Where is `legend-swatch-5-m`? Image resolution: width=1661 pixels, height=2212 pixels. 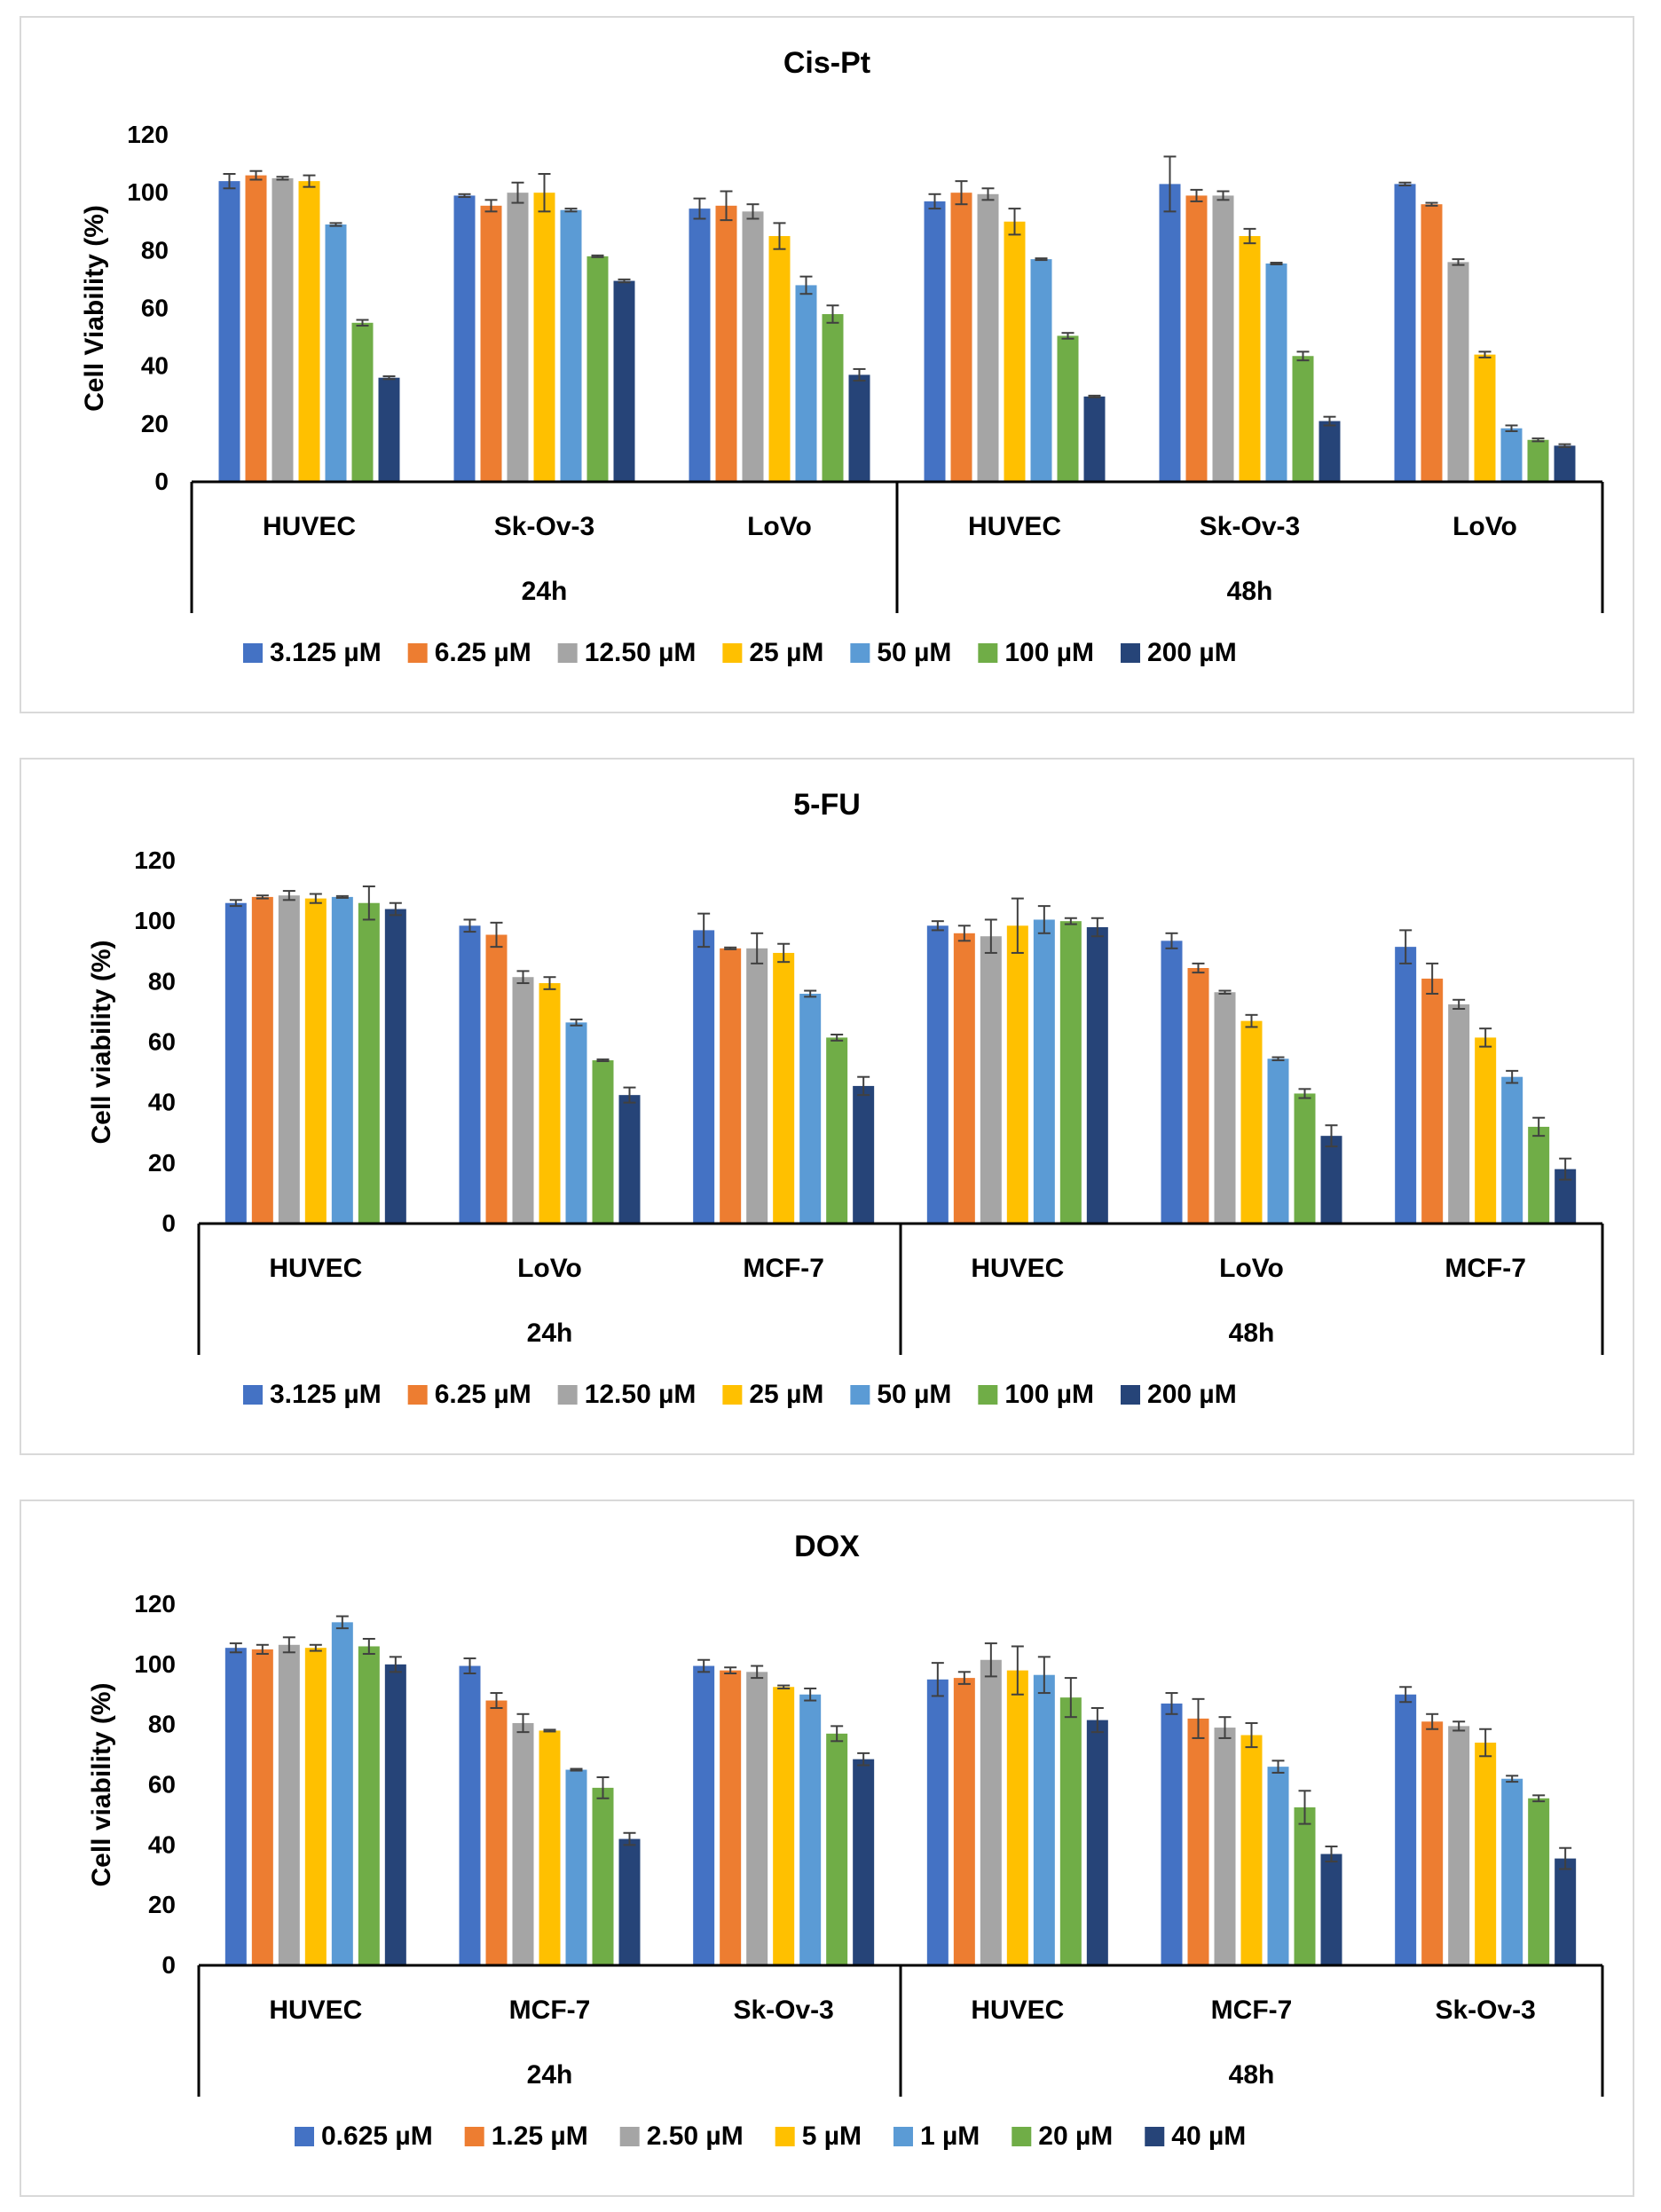 legend-swatch-5-m is located at coordinates (785, 2136).